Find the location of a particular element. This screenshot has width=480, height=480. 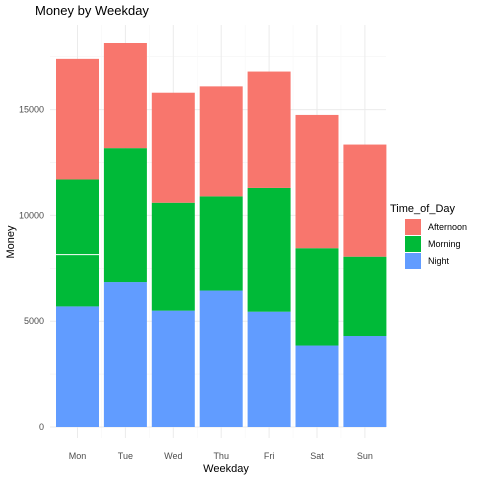

legend: Time_of_Day Afternoon Morning Night is located at coordinates (428, 236).